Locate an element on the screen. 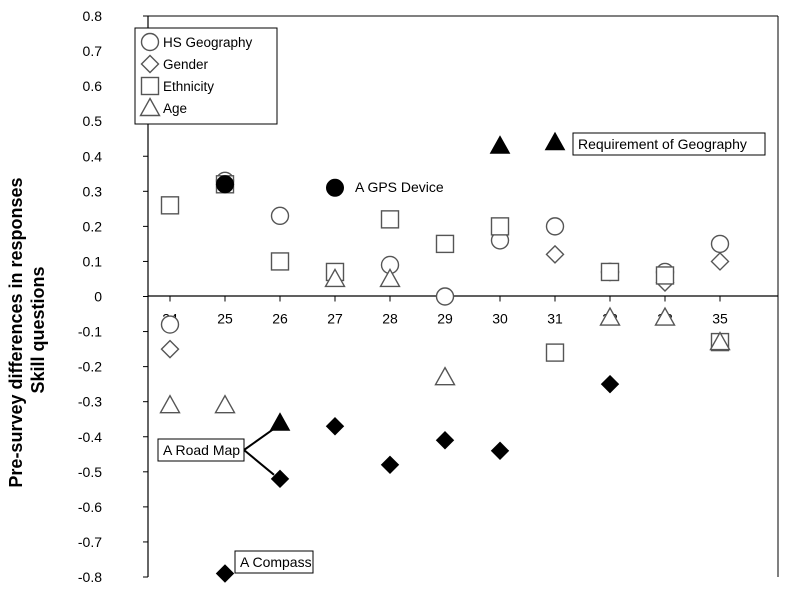 This screenshot has height=589, width=794. legend-label: Gender is located at coordinates (186, 64).